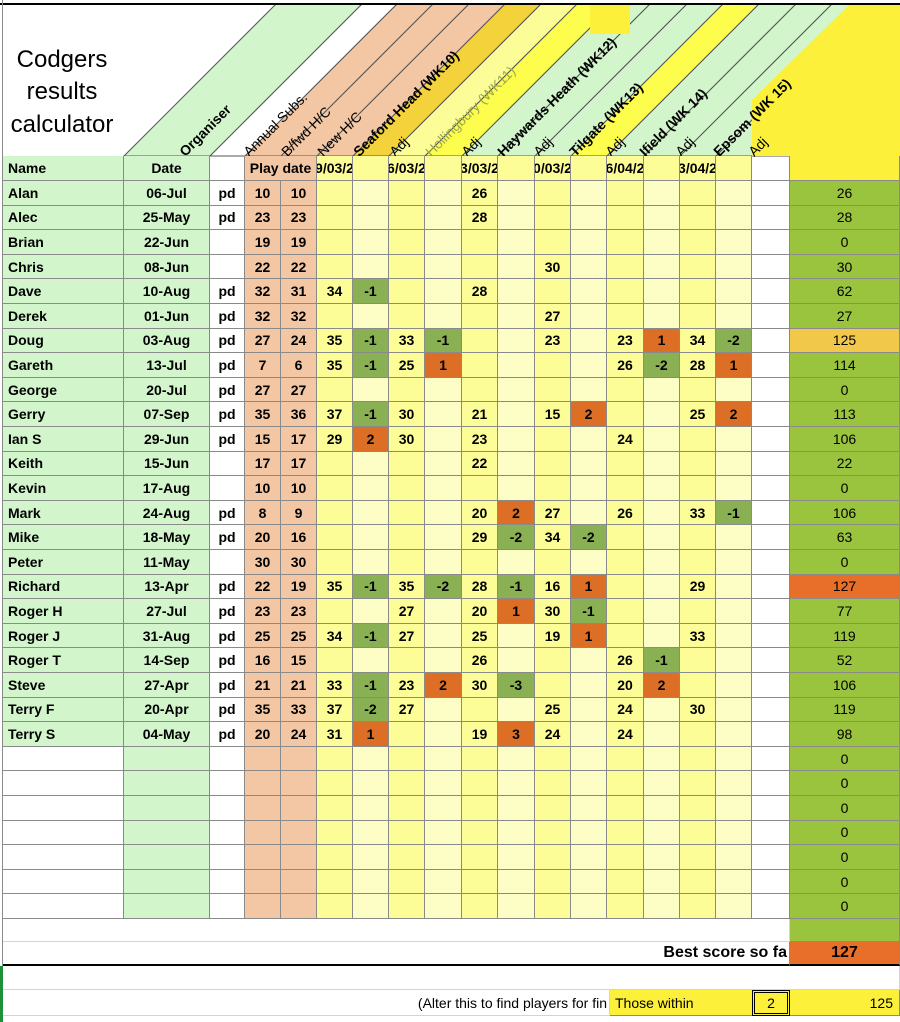 The image size is (900, 1022). I want to click on new-handicap: 10, so click(299, 488).